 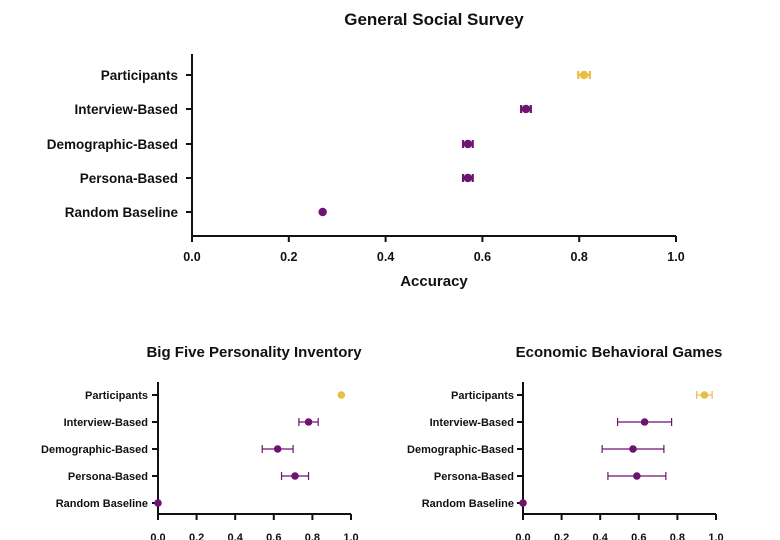 I want to click on chart-title: Economic Behavioral Games, so click(x=619, y=352).